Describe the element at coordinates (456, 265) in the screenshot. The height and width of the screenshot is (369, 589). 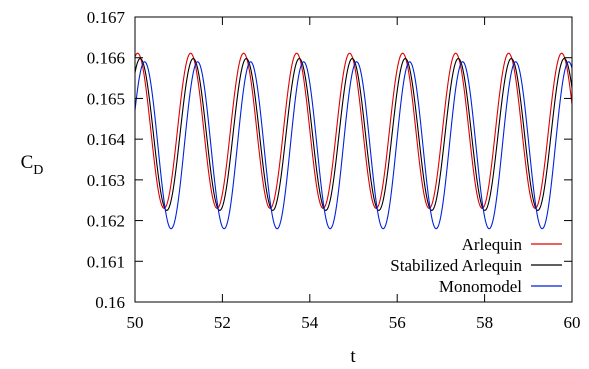
I see `legend-label-2: Stabilized Arlequin` at that location.